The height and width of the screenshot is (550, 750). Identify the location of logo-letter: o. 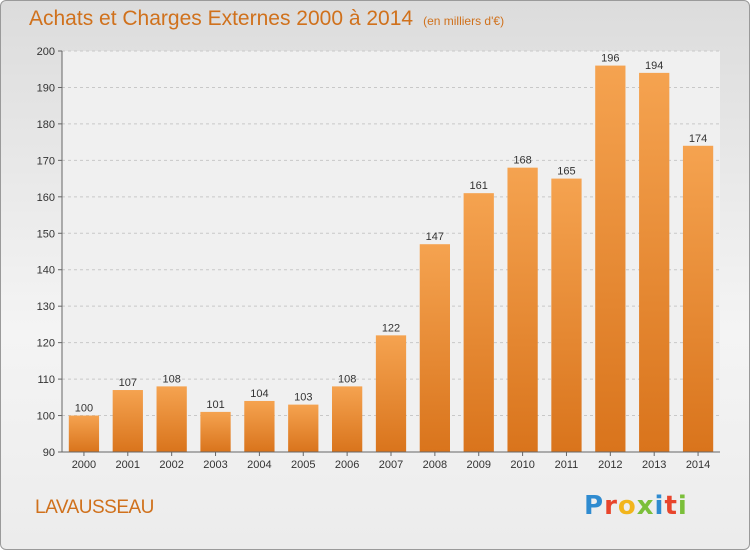
(627, 506).